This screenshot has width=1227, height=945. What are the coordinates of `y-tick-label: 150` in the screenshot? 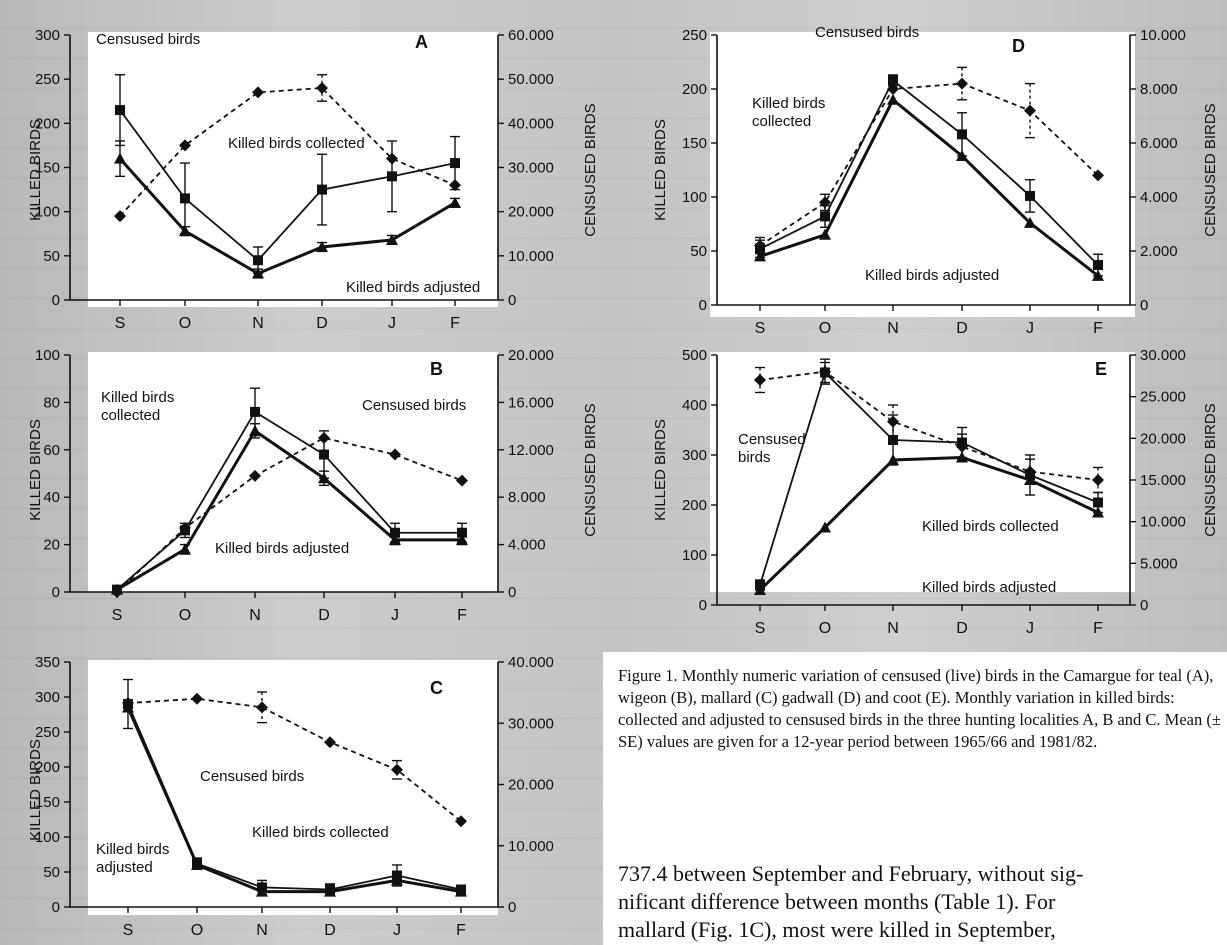 It's located at (47, 802).